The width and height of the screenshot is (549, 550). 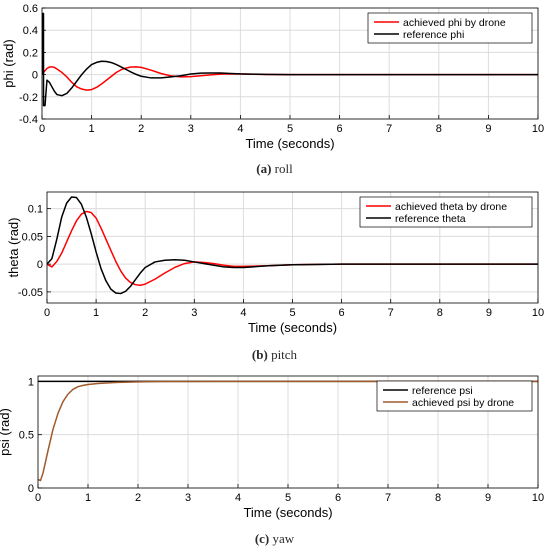 What do you see at coordinates (463, 403) in the screenshot?
I see `legend-label: achieved psi by drone` at bounding box center [463, 403].